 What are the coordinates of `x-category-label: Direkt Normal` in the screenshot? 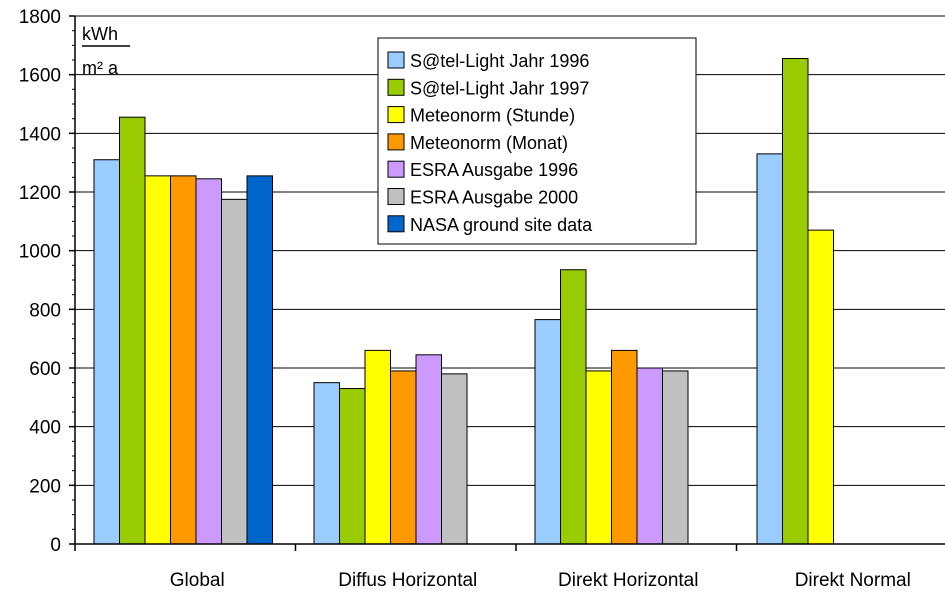 It's located at (853, 580).